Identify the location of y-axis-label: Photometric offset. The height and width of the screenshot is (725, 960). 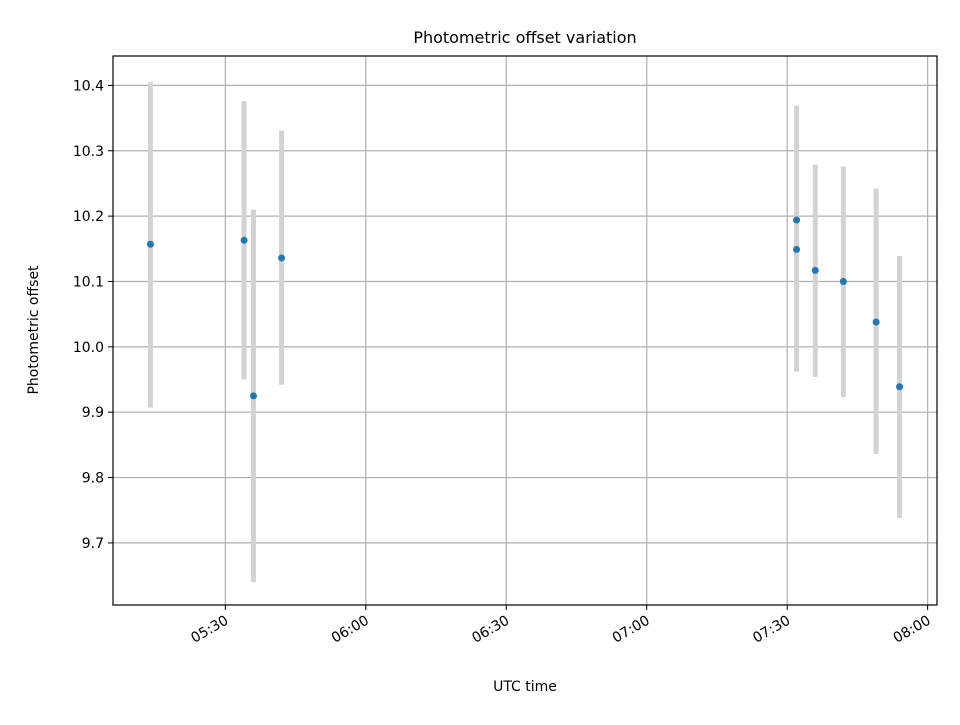
(34, 330).